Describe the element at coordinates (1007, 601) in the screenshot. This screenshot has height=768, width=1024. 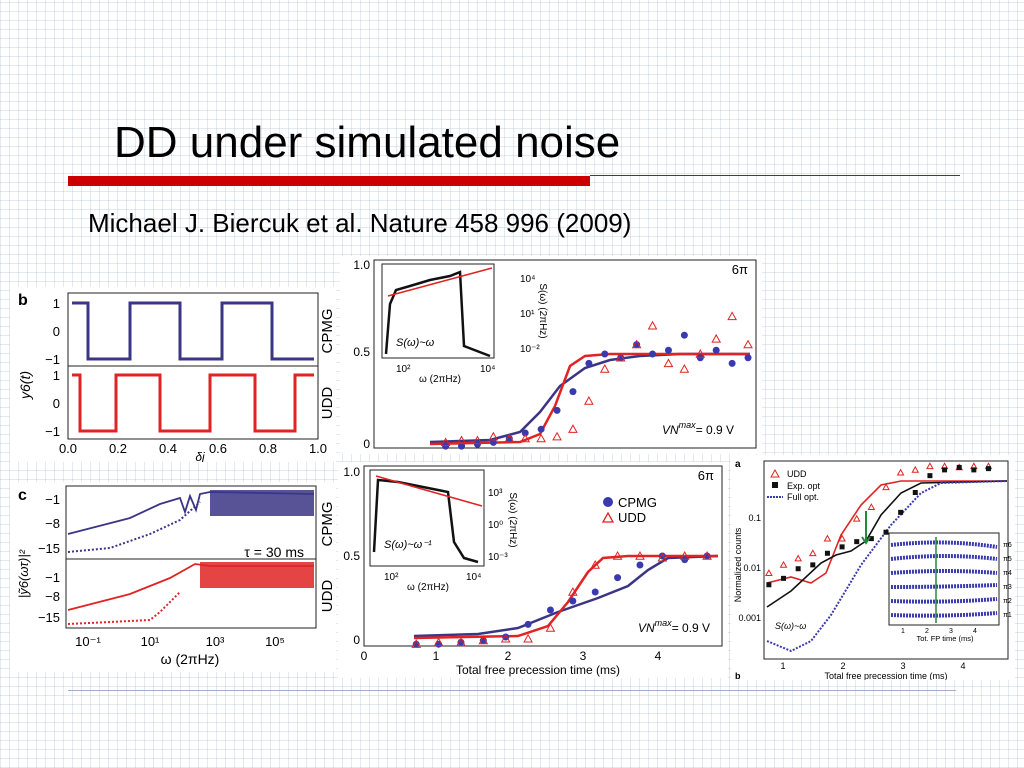
I see `right-inset-pulse: π2` at that location.